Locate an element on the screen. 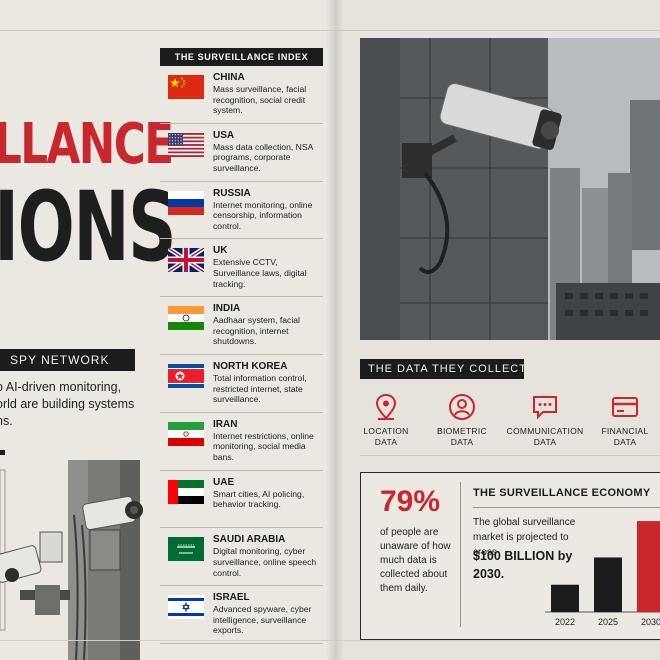 This screenshot has height=660, width=660. israel-flag-icon is located at coordinates (186, 607).